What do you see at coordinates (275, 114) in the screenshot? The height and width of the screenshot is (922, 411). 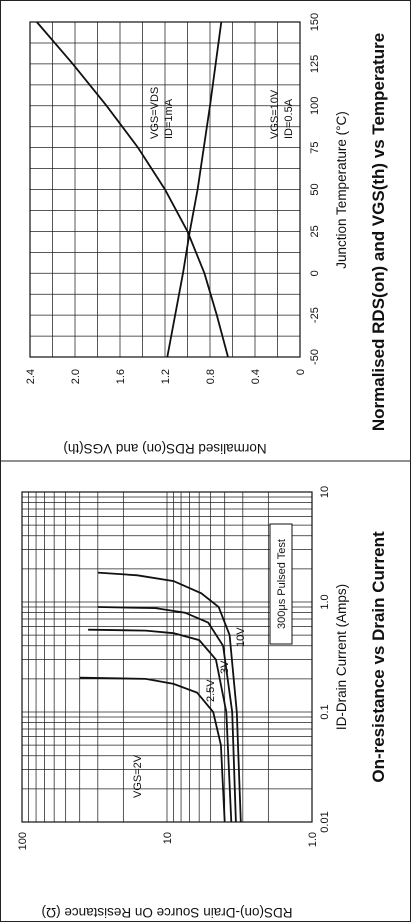 I see `label-rds-vgs: VGS=10V` at bounding box center [275, 114].